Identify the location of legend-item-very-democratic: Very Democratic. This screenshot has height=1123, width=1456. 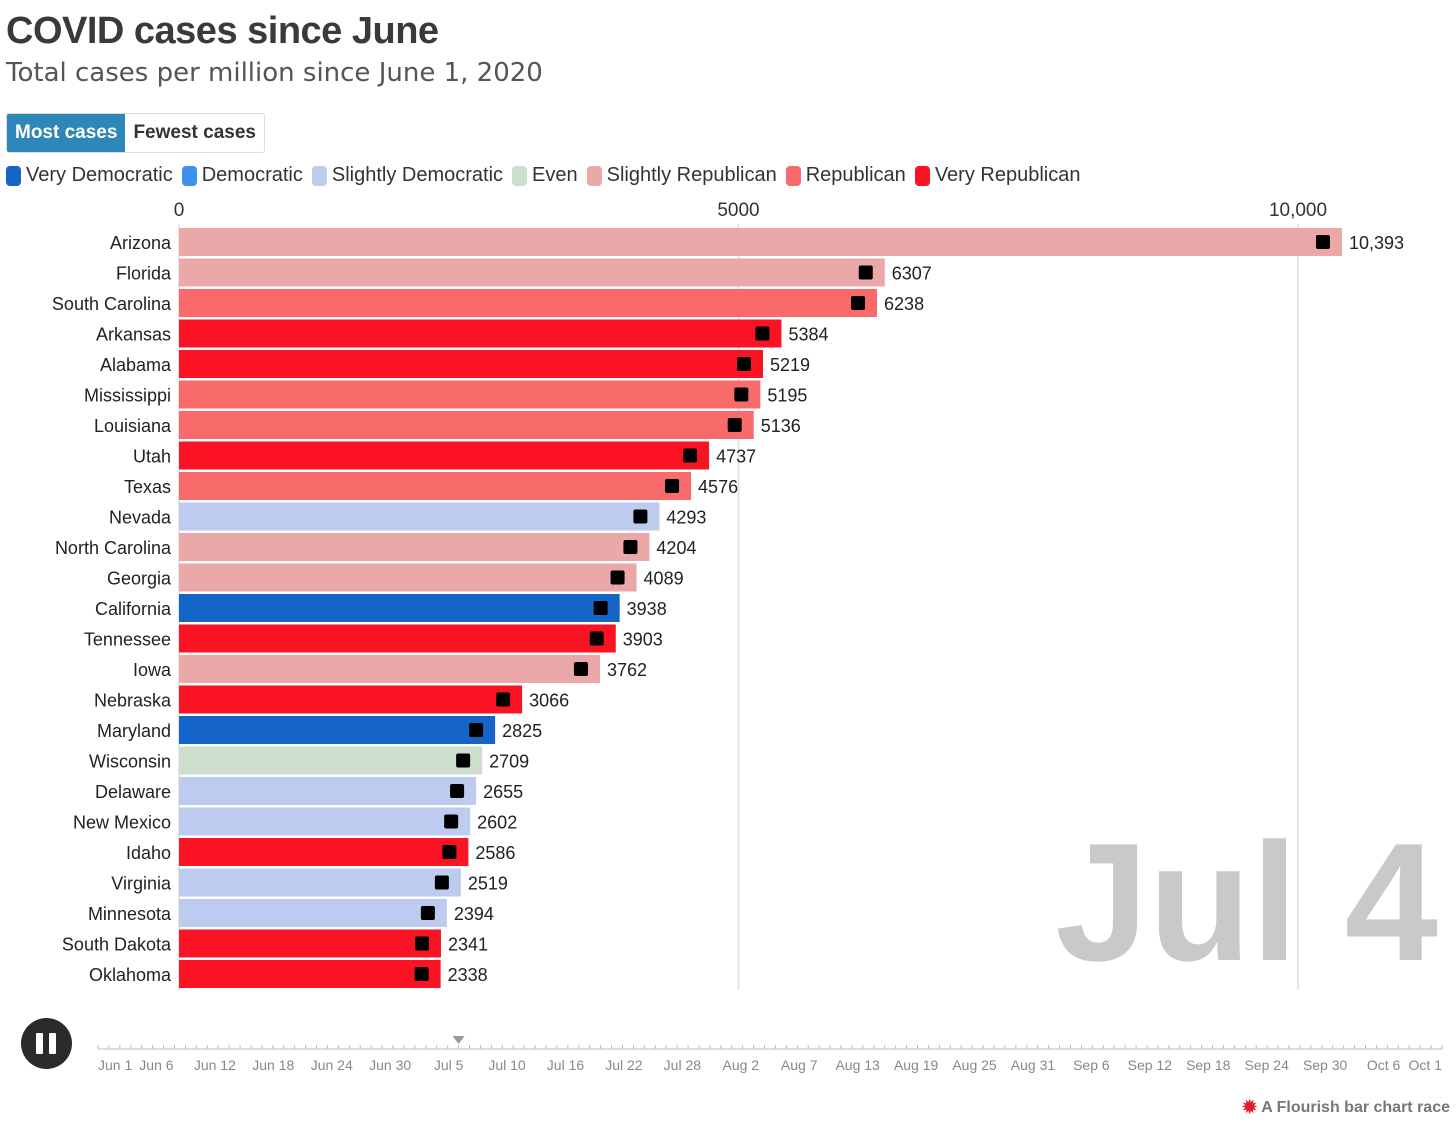
(89, 175).